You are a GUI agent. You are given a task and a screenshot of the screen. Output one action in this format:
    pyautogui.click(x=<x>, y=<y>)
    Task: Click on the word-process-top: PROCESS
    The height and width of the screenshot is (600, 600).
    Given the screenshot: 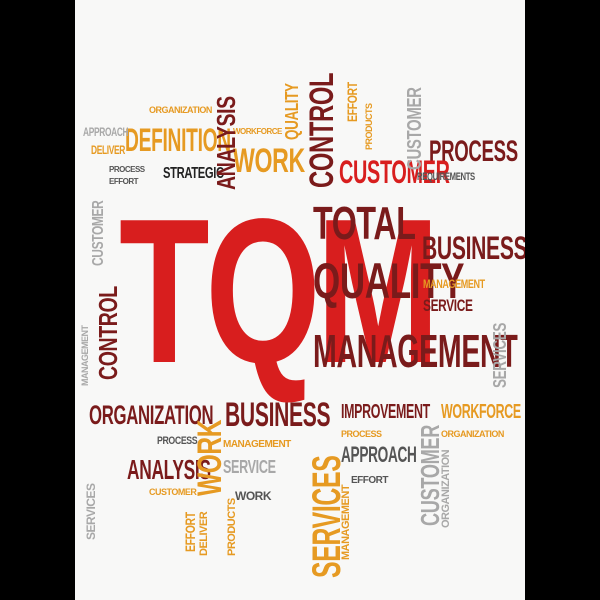 What is the action you would take?
    pyautogui.click(x=473, y=151)
    